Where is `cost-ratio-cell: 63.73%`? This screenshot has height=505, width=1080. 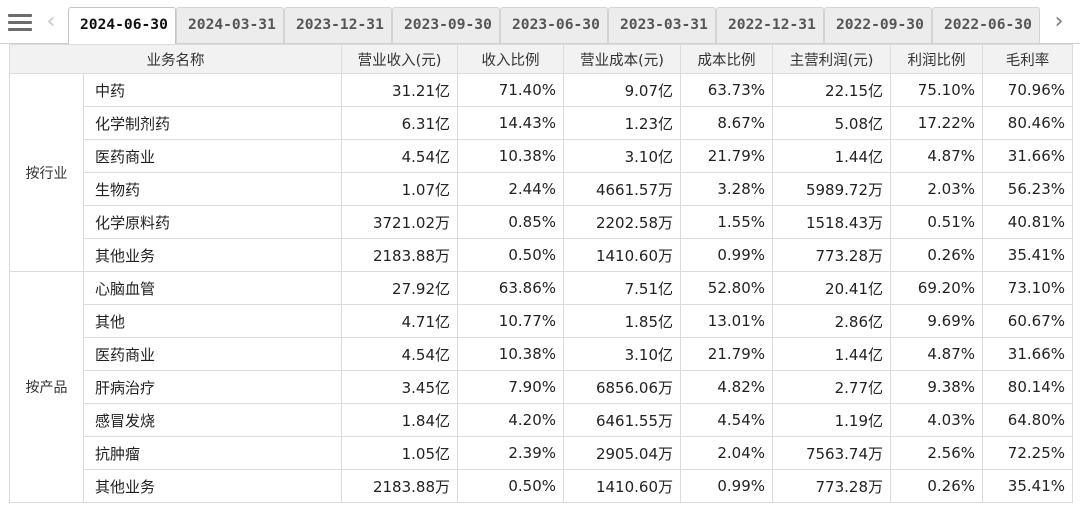
cost-ratio-cell: 63.73% is located at coordinates (726, 90).